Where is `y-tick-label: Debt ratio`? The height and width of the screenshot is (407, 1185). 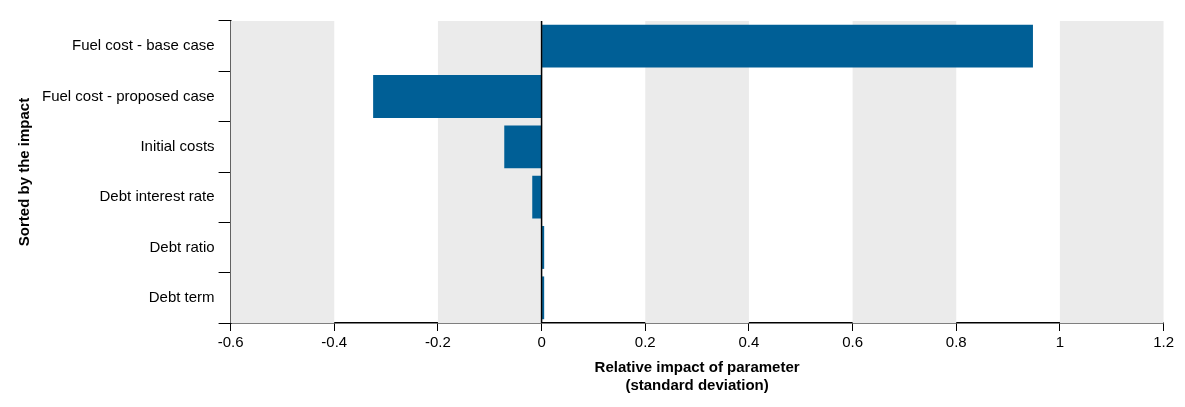
y-tick-label: Debt ratio is located at coordinates (182, 246).